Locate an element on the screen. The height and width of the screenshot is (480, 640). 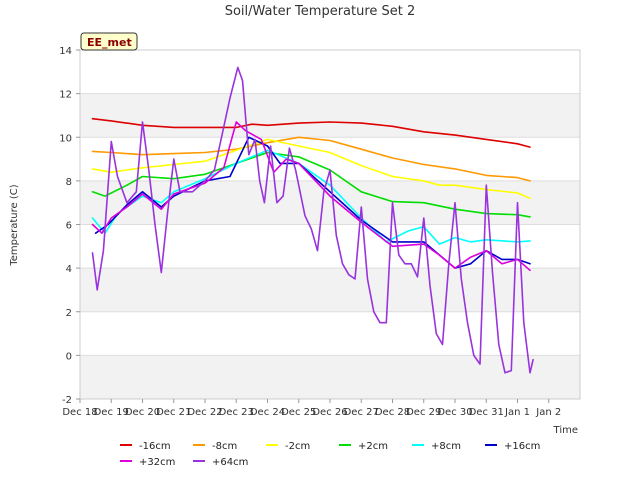
y-tick-label: 12 is located at coordinates (65, 95).